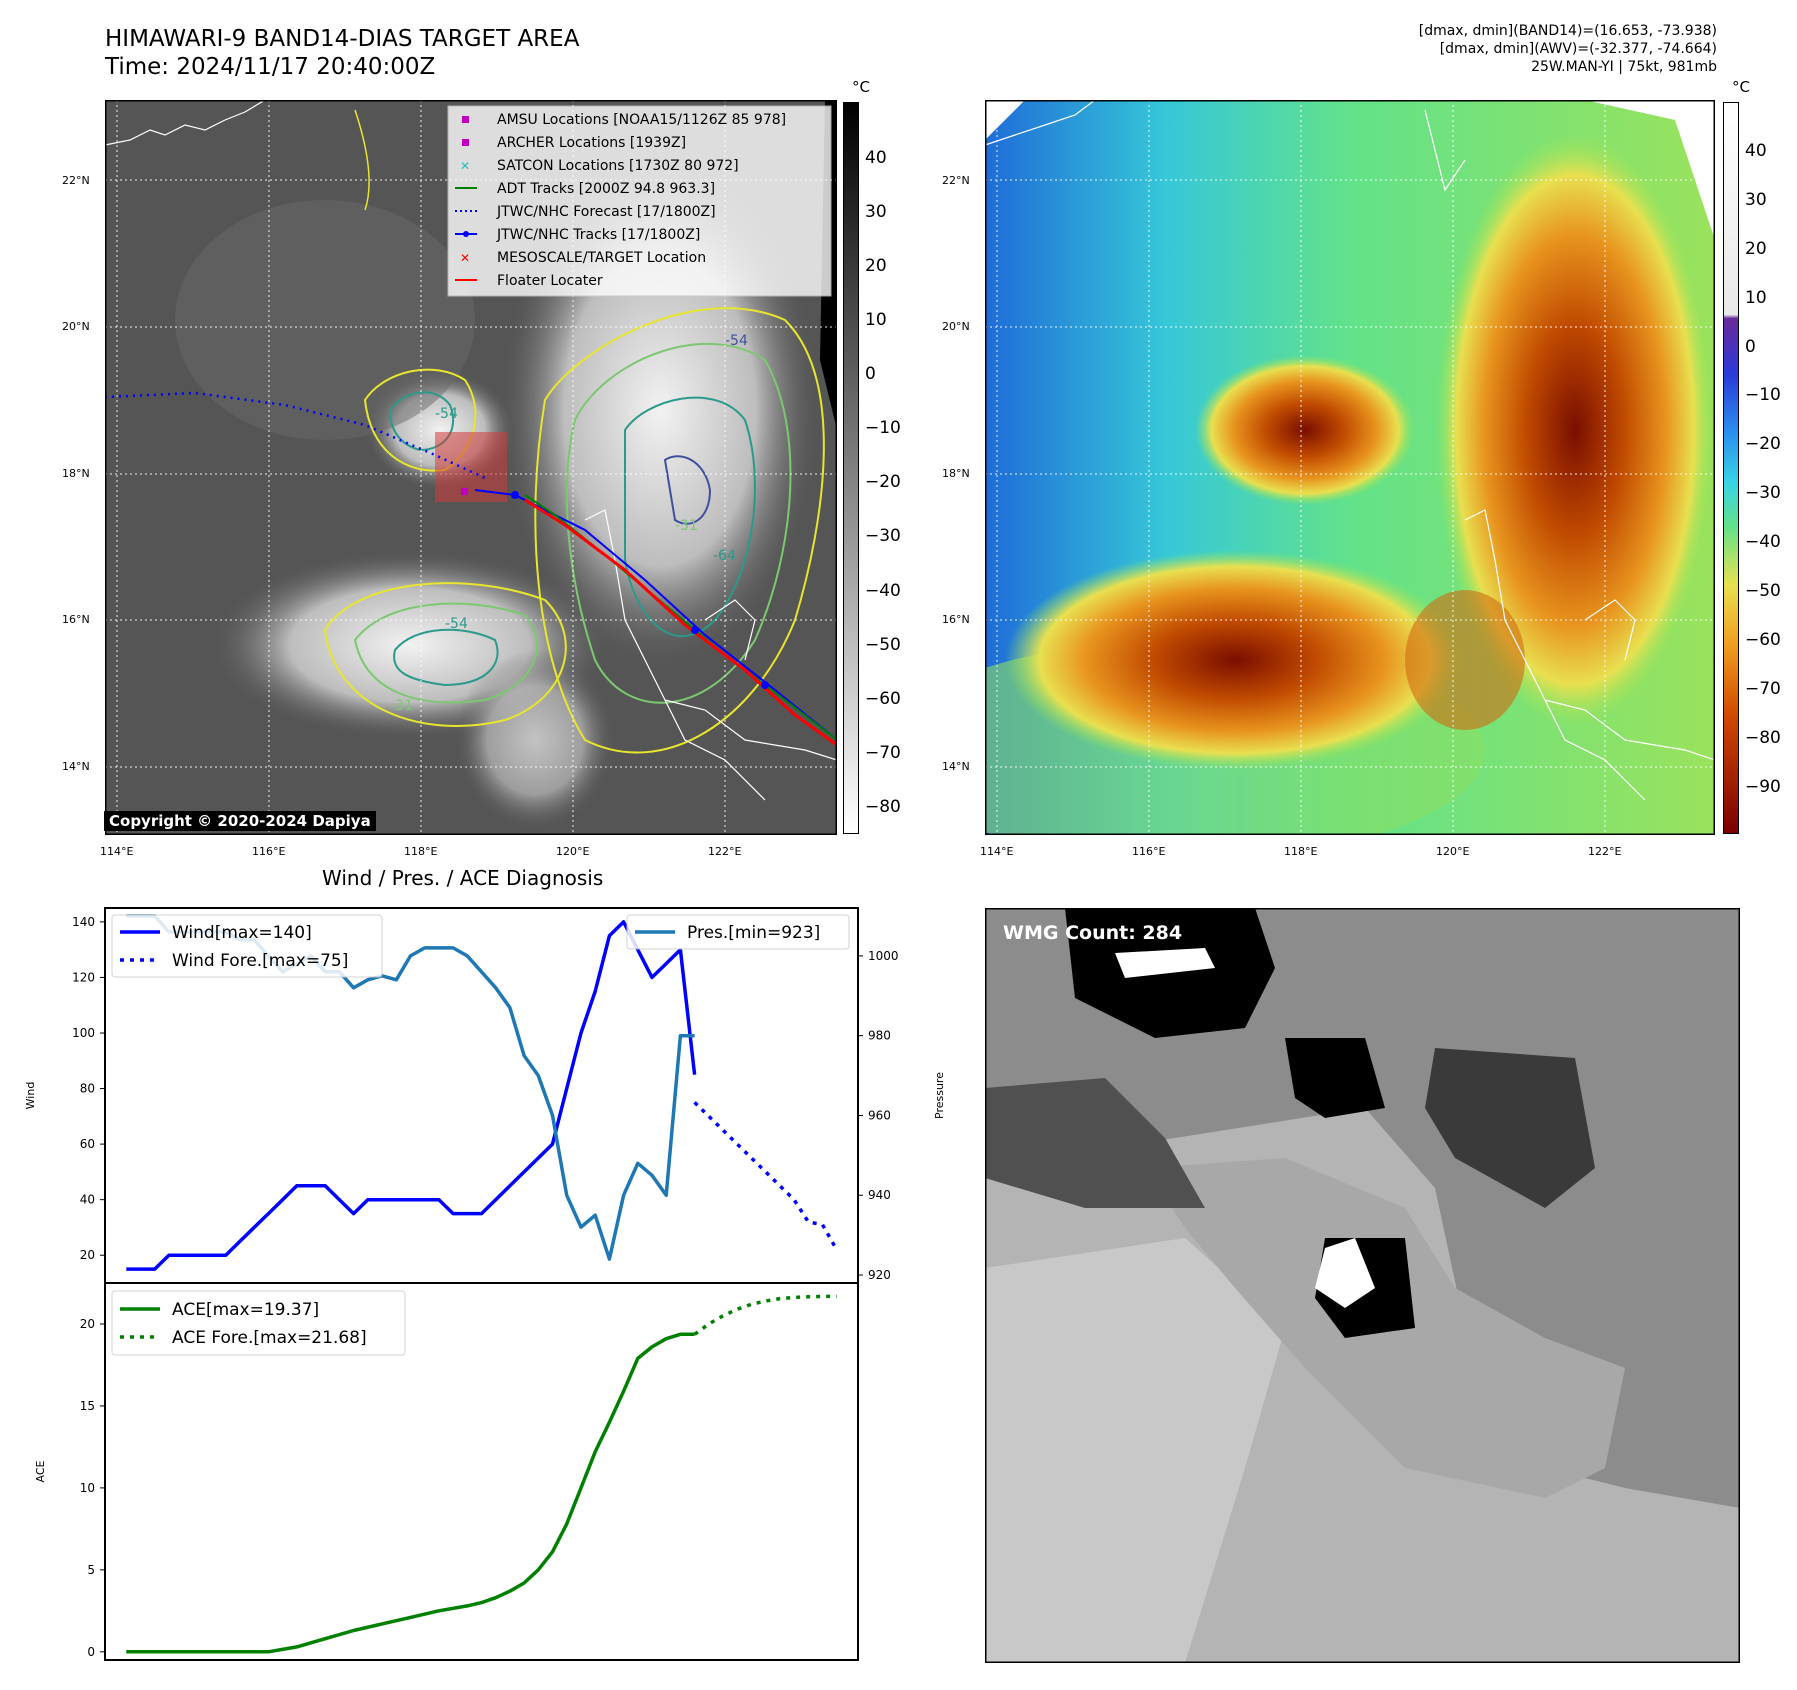 The width and height of the screenshot is (1797, 1690). I want to click on target-box, so click(471, 467).